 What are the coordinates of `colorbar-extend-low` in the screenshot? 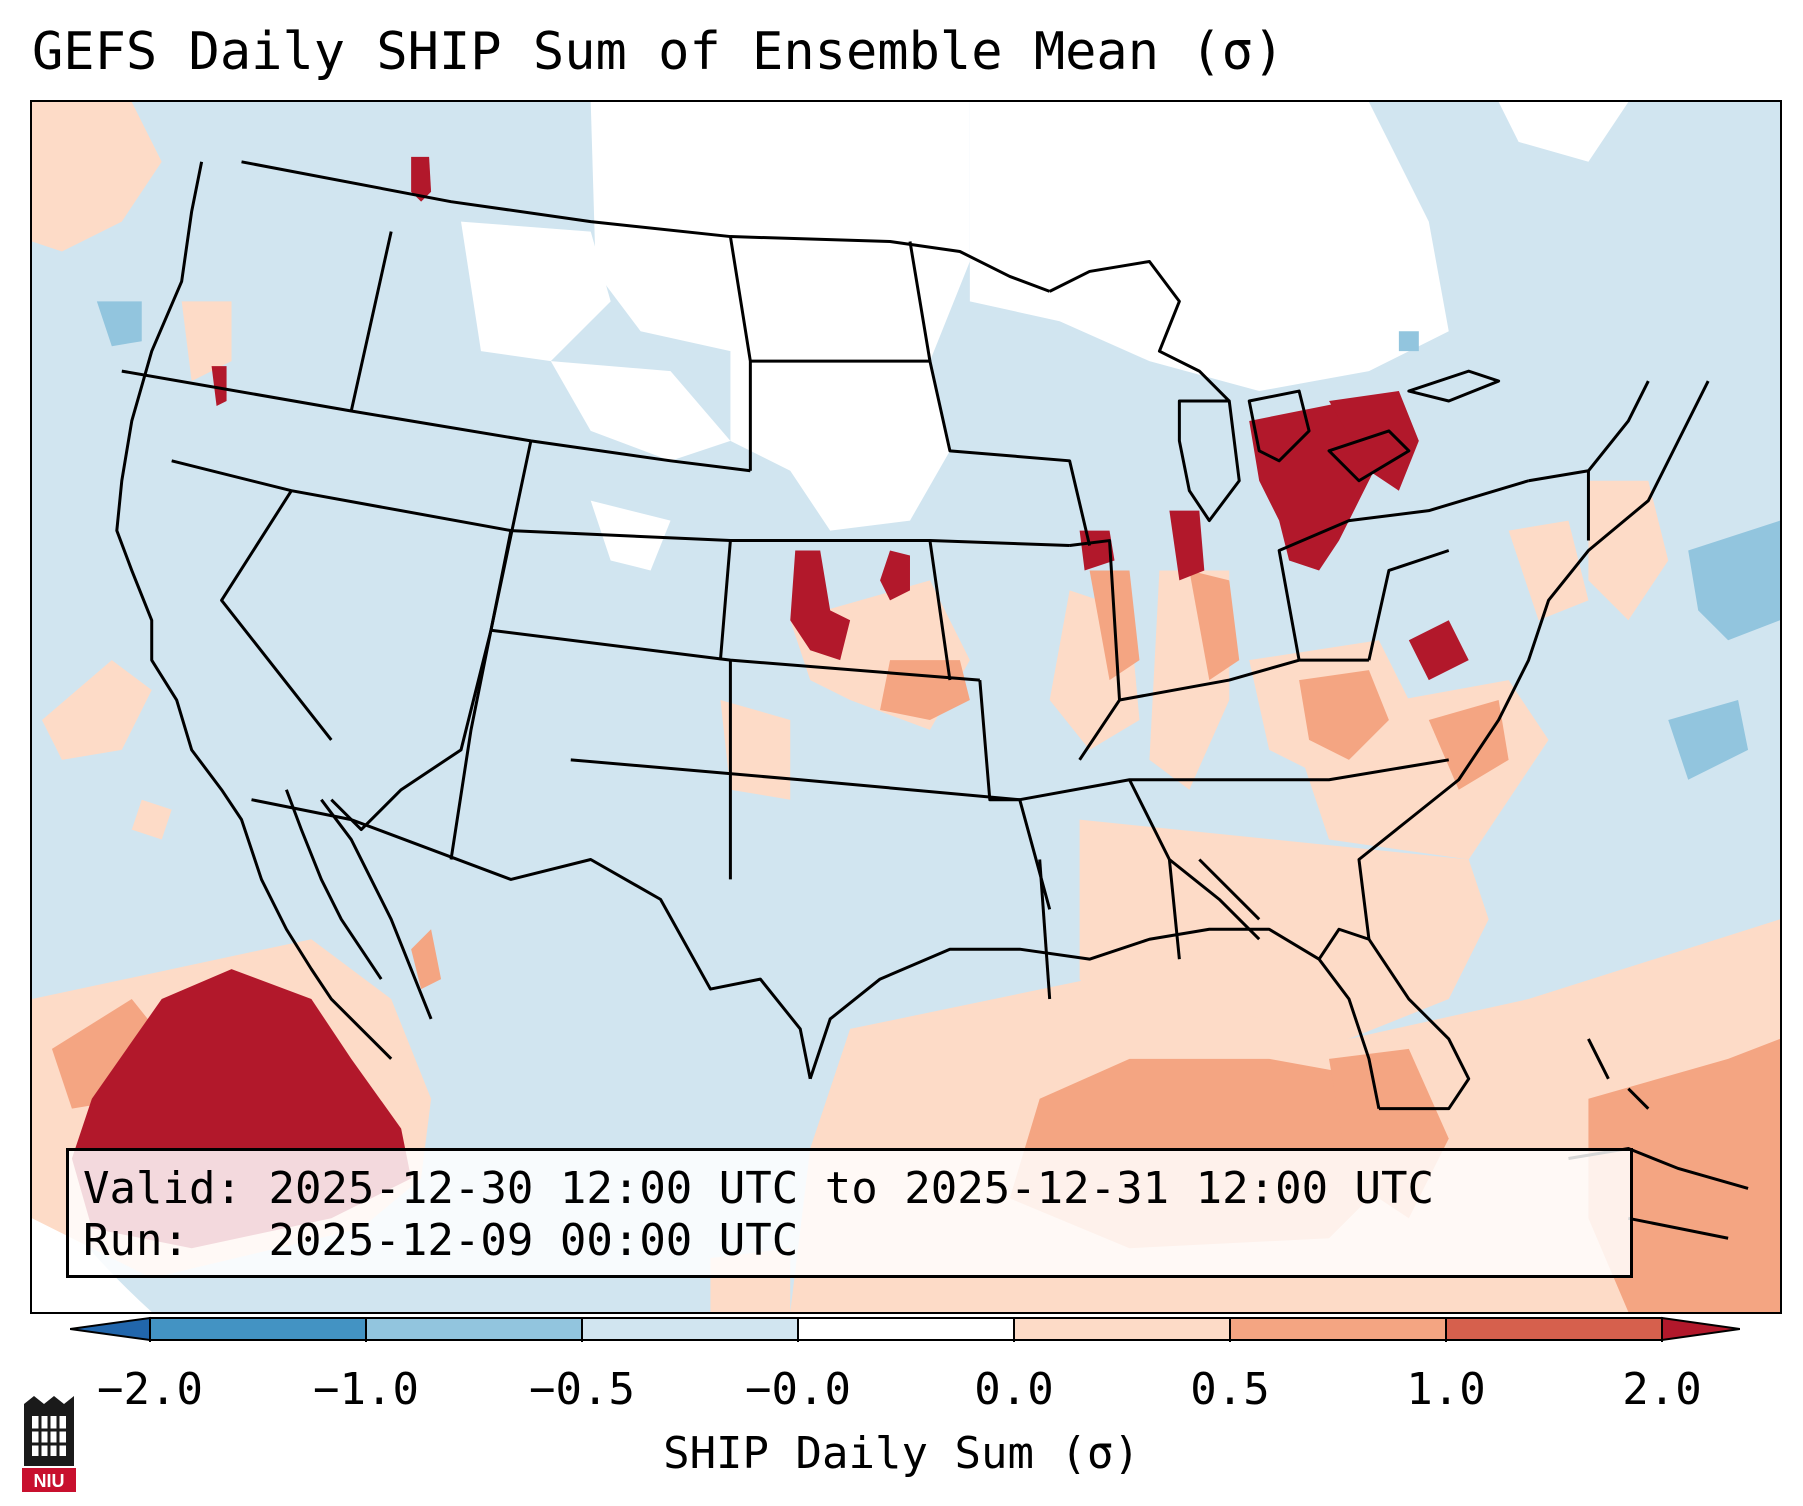 It's located at (110, 1329).